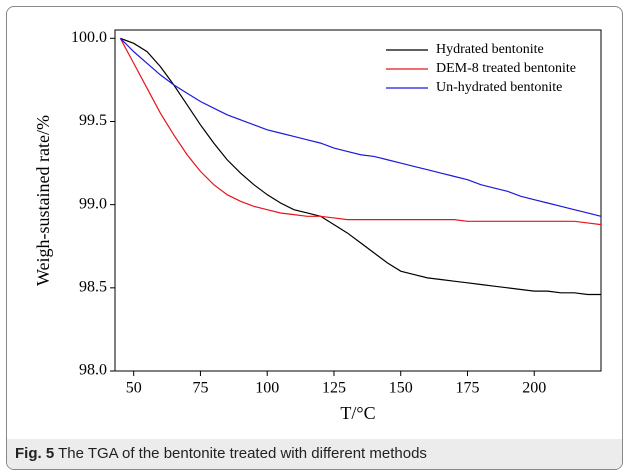 Image resolution: width=629 pixels, height=476 pixels. What do you see at coordinates (490, 49) in the screenshot?
I see `legend-label: Hydrated bentonite` at bounding box center [490, 49].